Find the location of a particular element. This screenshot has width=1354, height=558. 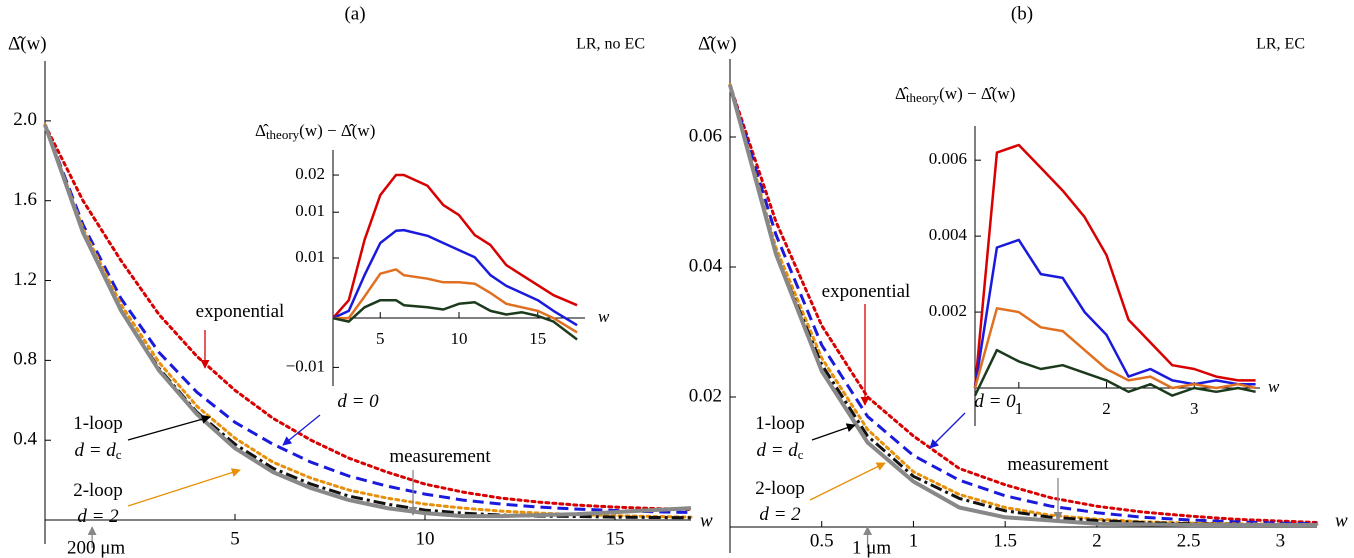

y-tick-label: 1.2 is located at coordinates (25, 279).